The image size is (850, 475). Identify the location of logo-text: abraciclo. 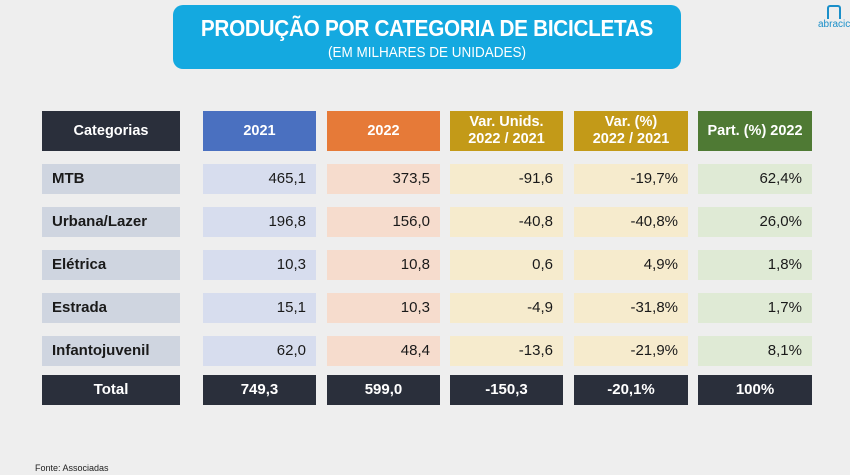
(834, 24).